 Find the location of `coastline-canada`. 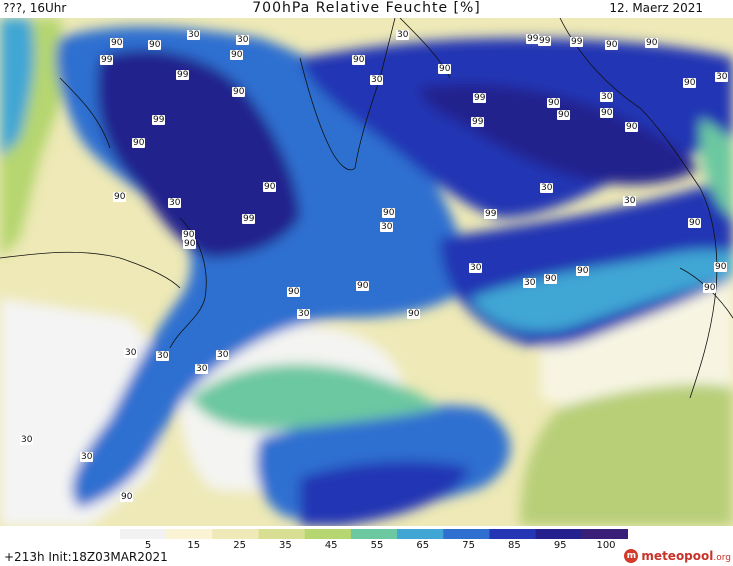

coastline-canada is located at coordinates (90, 270).